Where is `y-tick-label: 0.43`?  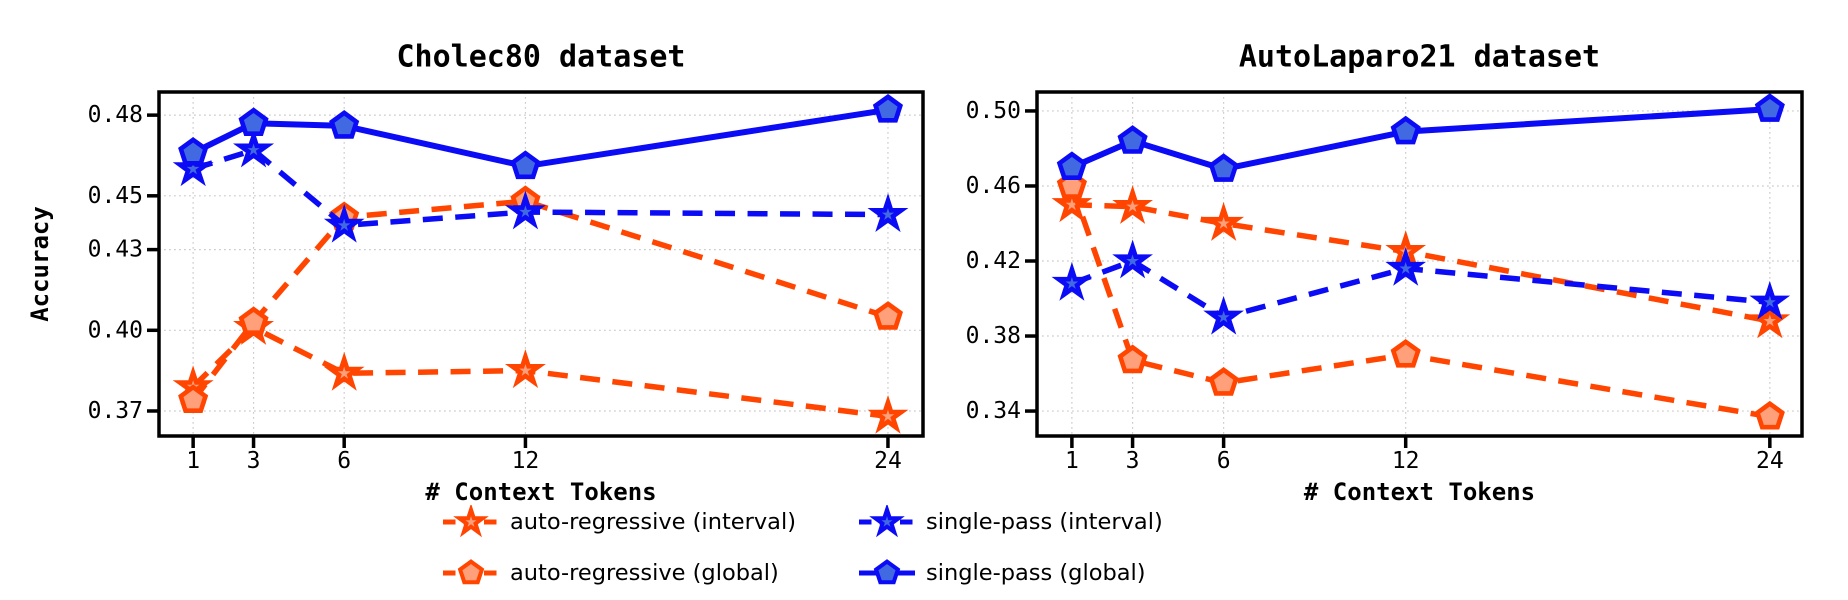 y-tick-label: 0.43 is located at coordinates (115, 250).